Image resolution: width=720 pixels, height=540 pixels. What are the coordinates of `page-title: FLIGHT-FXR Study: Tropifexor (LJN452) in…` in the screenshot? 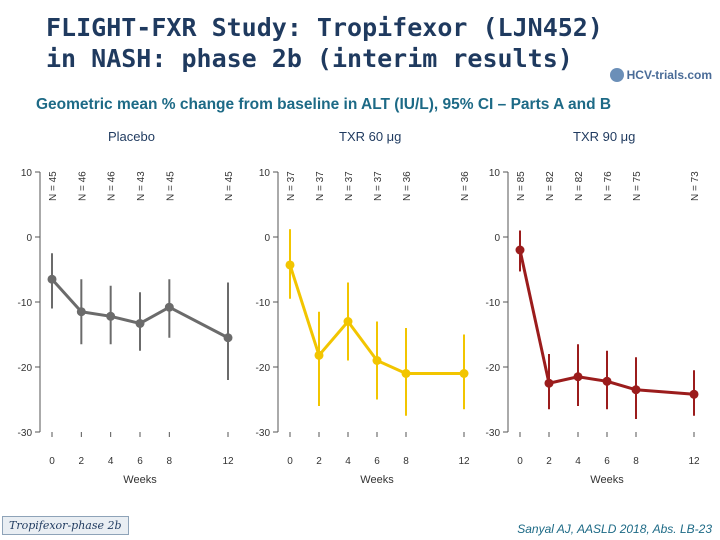 It's located at (346, 43).